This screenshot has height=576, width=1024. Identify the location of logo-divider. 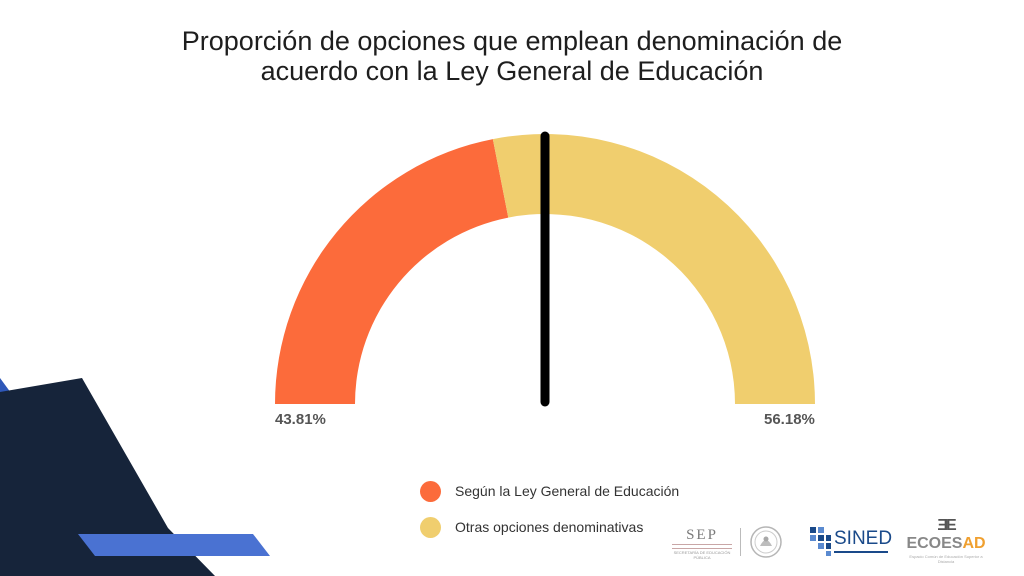
(740, 542).